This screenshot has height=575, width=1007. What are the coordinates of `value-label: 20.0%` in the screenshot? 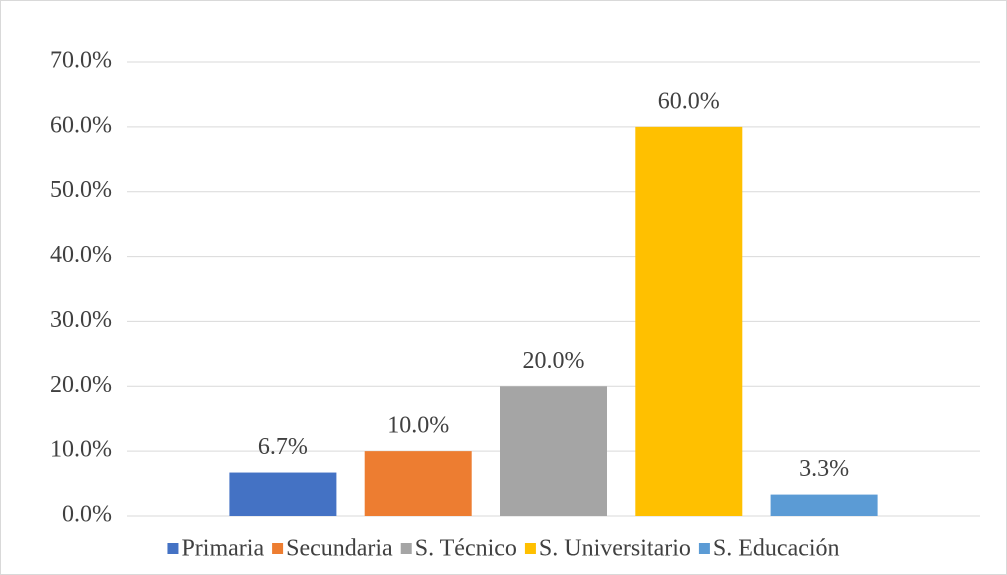 It's located at (554, 361).